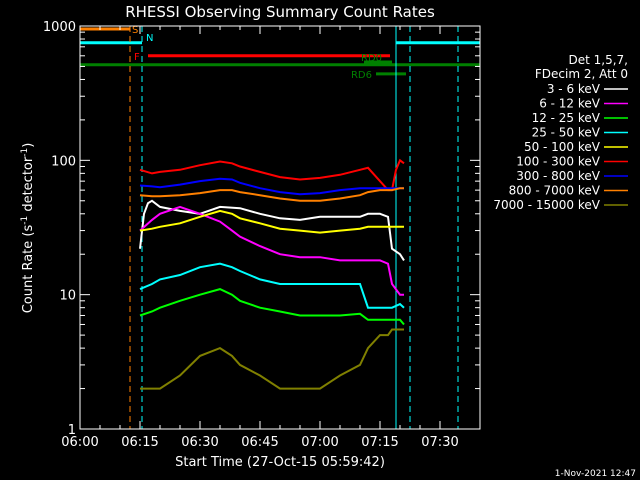 The image size is (640, 480). What do you see at coordinates (558, 162) in the screenshot?
I see `legend-label-5: 100 - 300 keV` at bounding box center [558, 162].